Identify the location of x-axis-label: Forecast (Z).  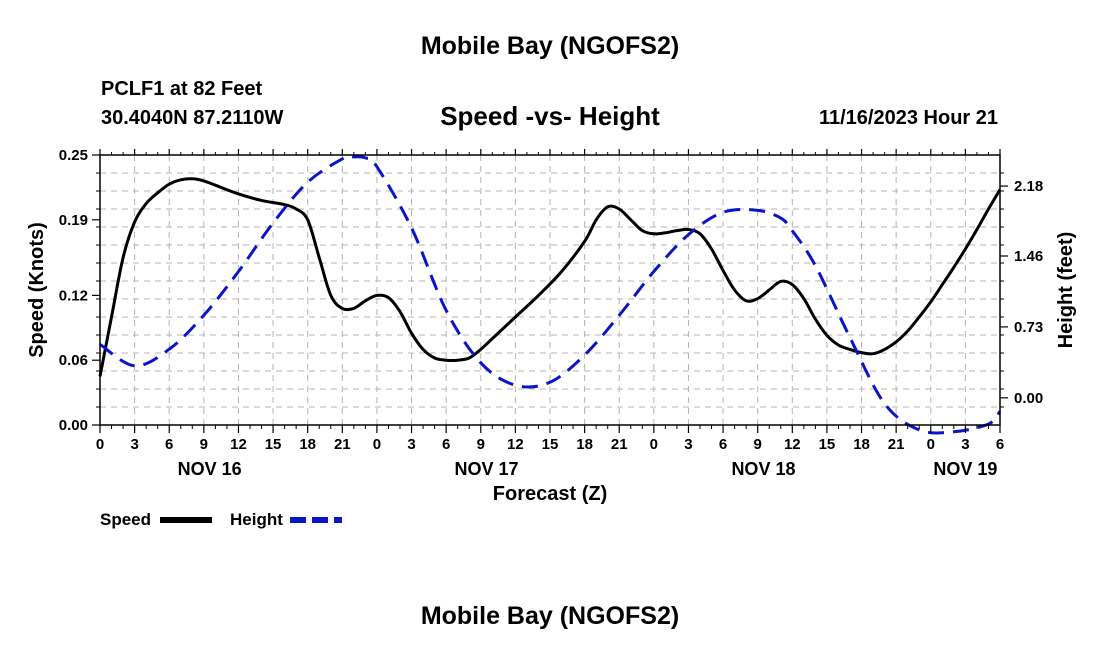
(550, 494).